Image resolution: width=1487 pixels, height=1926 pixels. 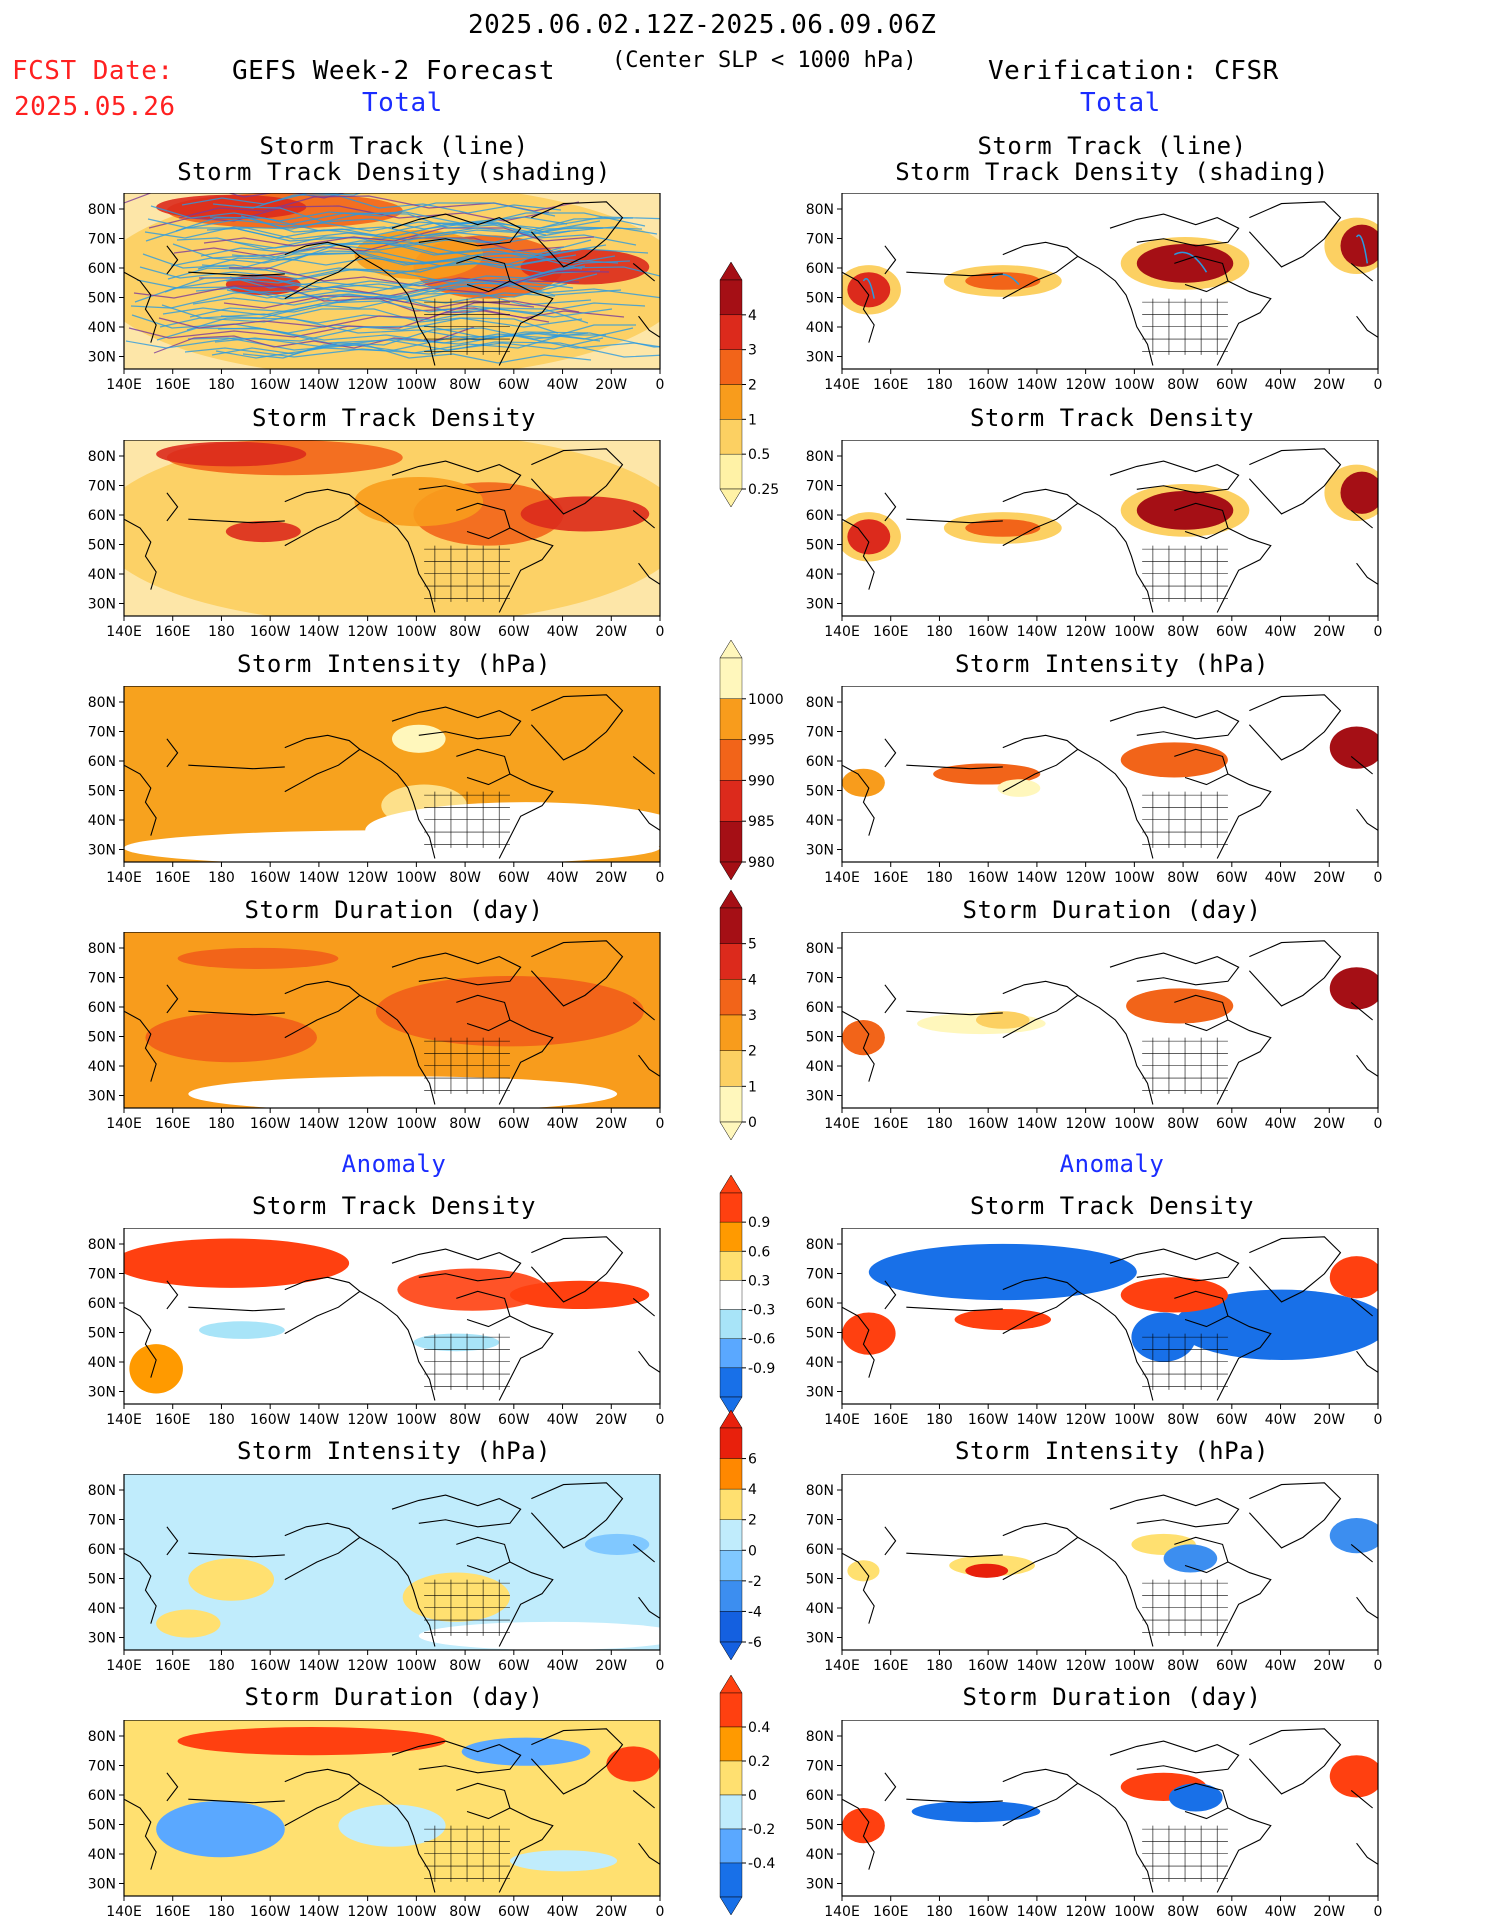 What do you see at coordinates (124, 1420) in the screenshot?
I see `lon-tick-label: 140E` at bounding box center [124, 1420].